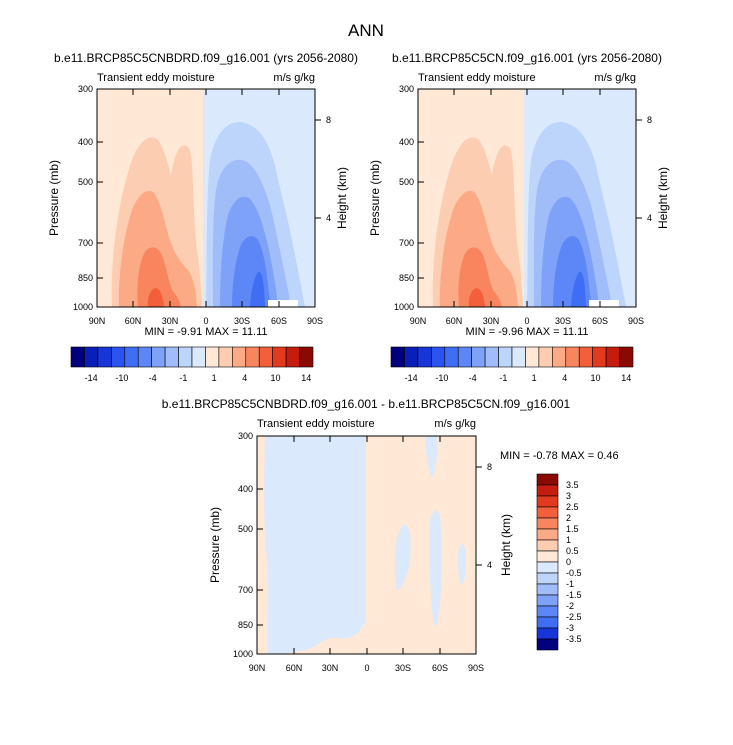 The height and width of the screenshot is (745, 733). I want to click on y-tick-label: 400, so click(85, 142).